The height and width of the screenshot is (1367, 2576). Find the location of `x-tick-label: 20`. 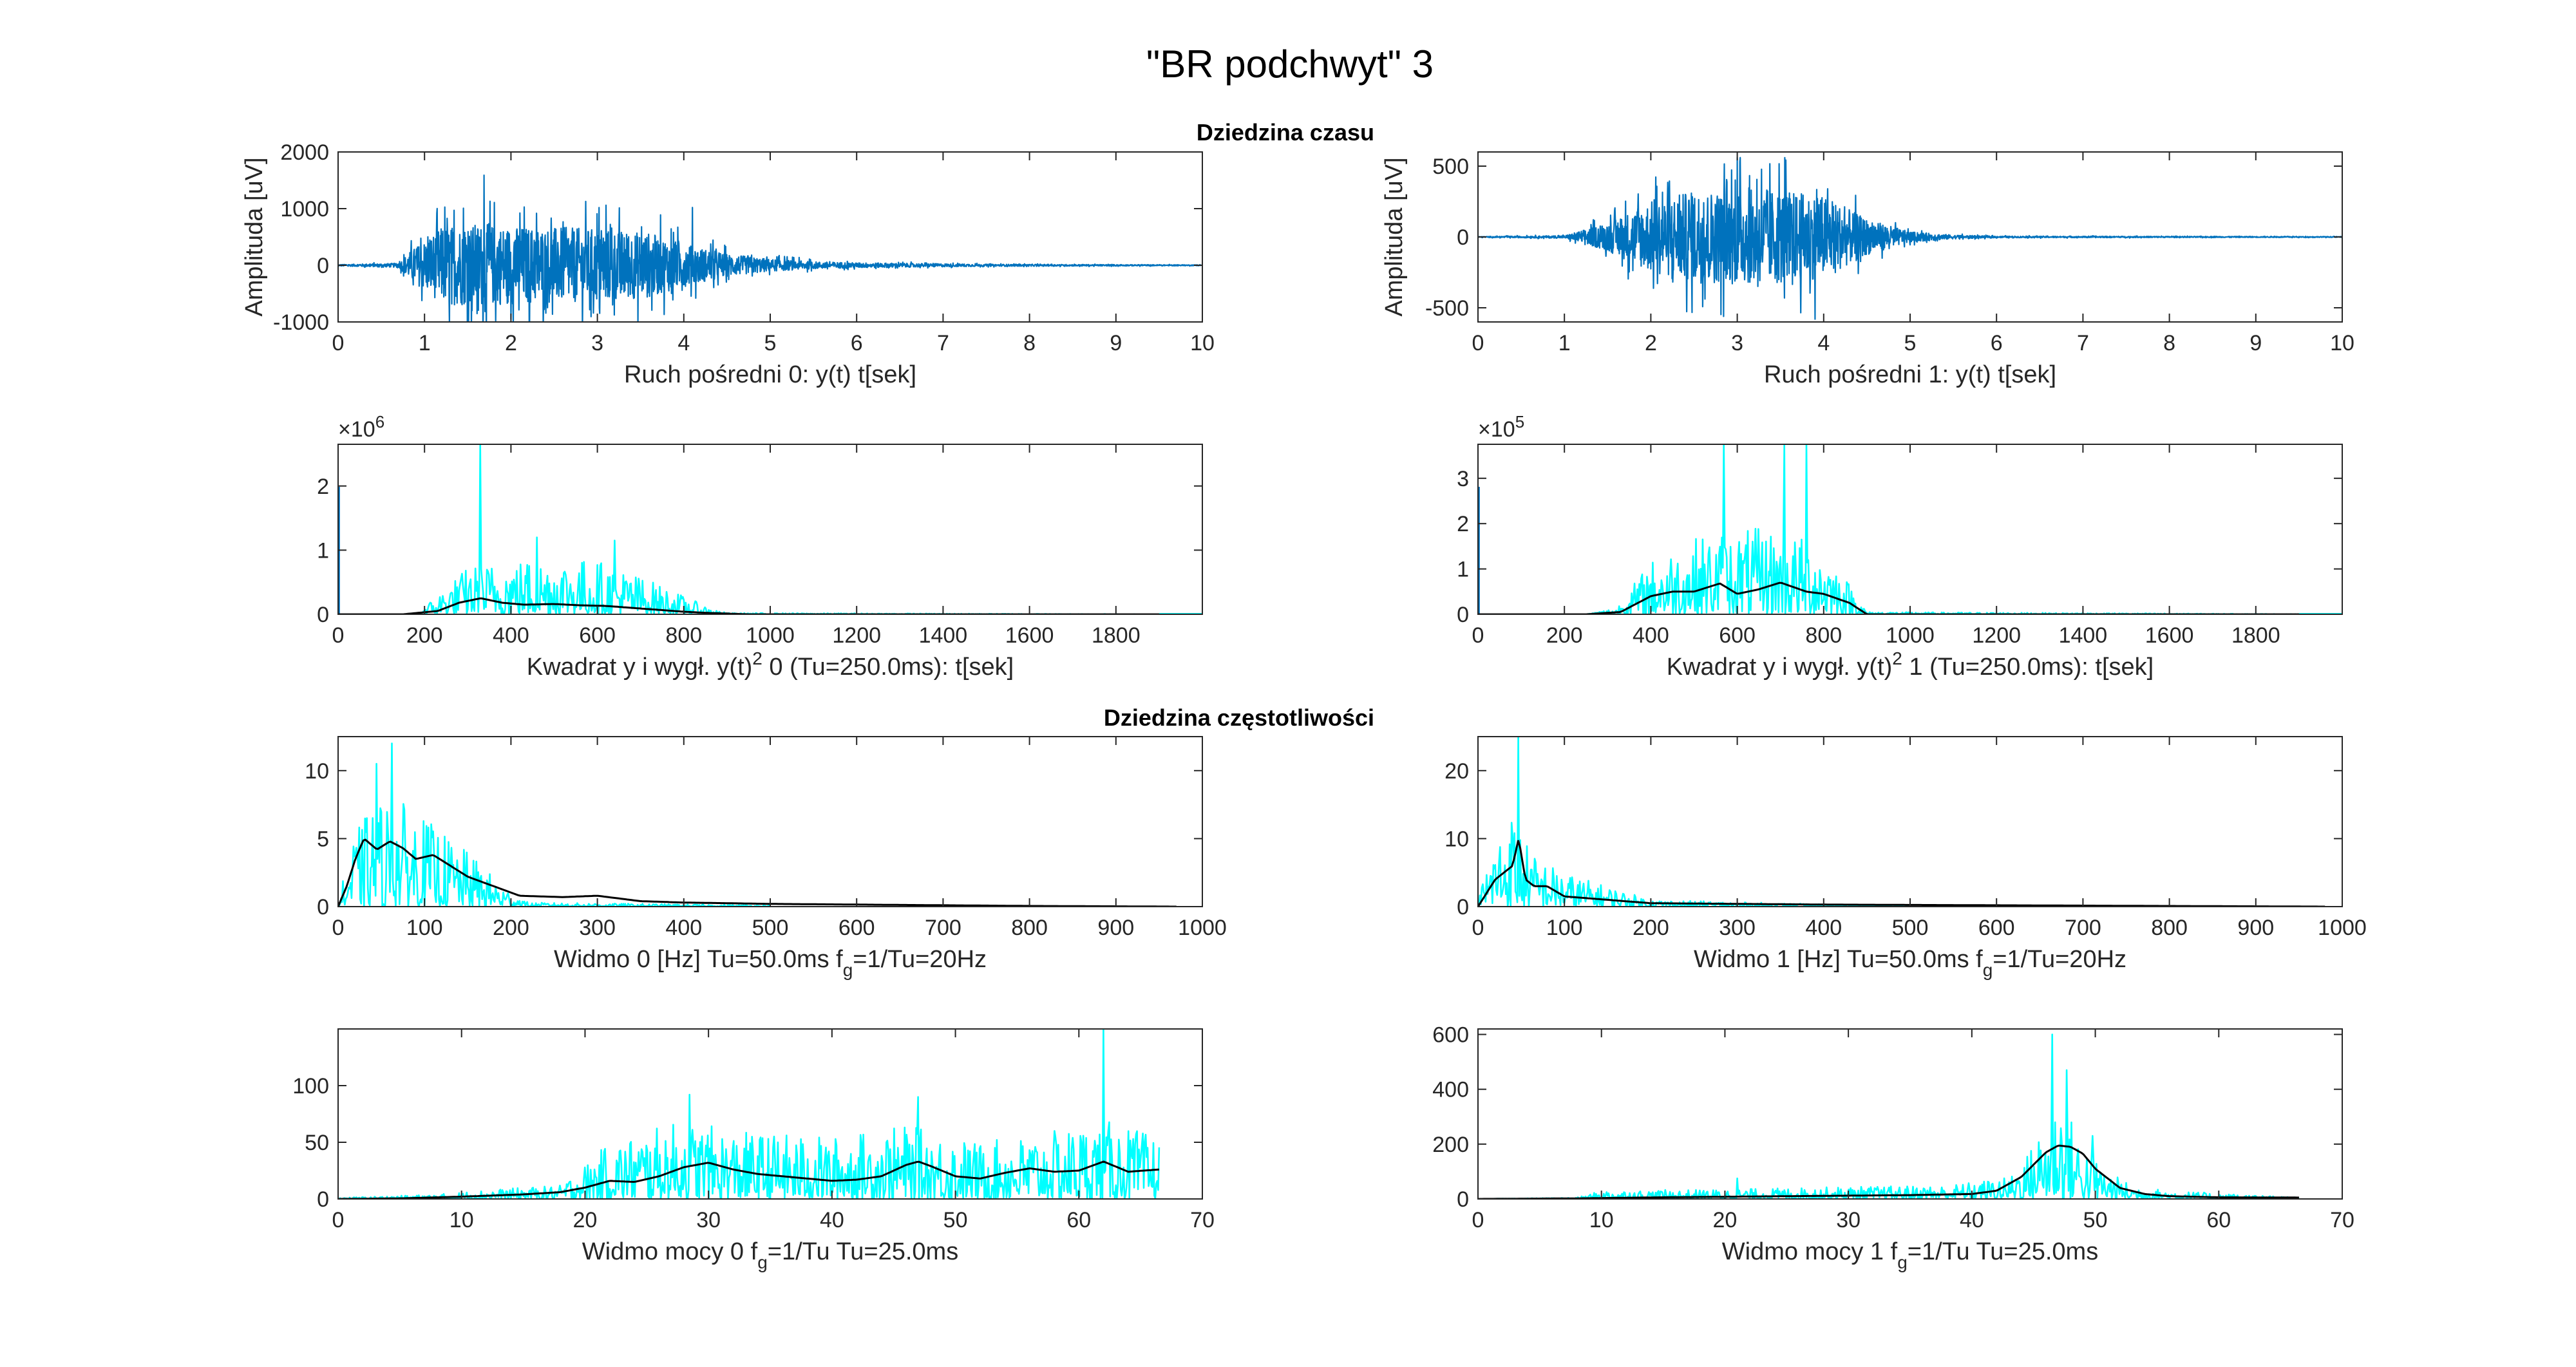

x-tick-label: 20 is located at coordinates (1725, 1220).